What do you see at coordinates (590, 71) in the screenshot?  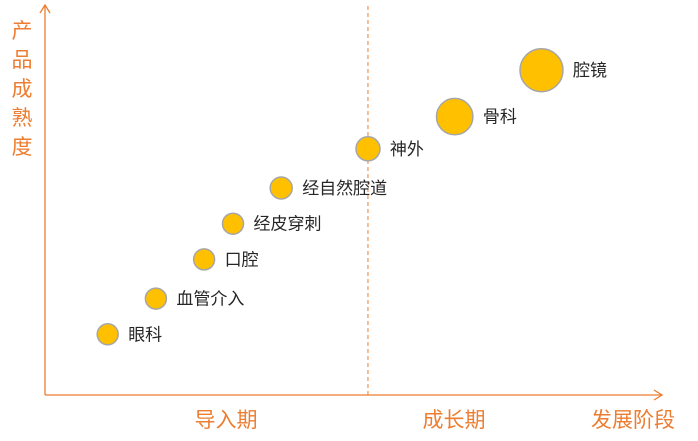 I see `bubble-label-7: 腔镜` at bounding box center [590, 71].